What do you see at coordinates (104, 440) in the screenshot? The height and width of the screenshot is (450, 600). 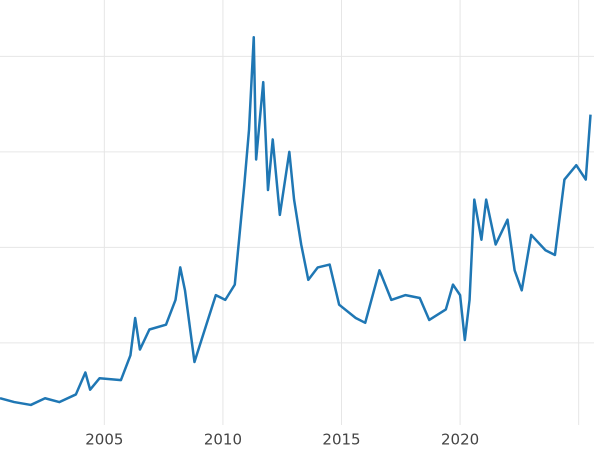 I see `x-tick-label: 2005` at bounding box center [104, 440].